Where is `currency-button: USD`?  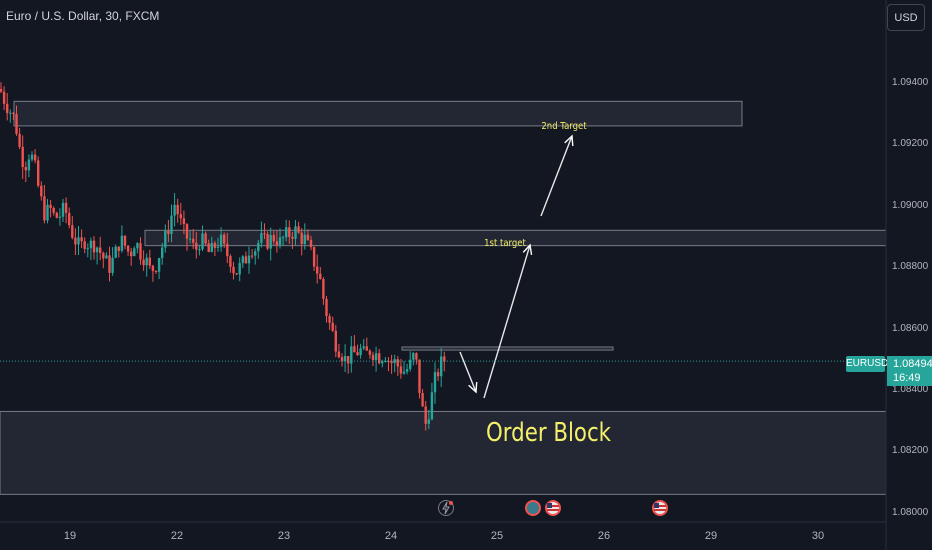 currency-button: USD is located at coordinates (906, 17).